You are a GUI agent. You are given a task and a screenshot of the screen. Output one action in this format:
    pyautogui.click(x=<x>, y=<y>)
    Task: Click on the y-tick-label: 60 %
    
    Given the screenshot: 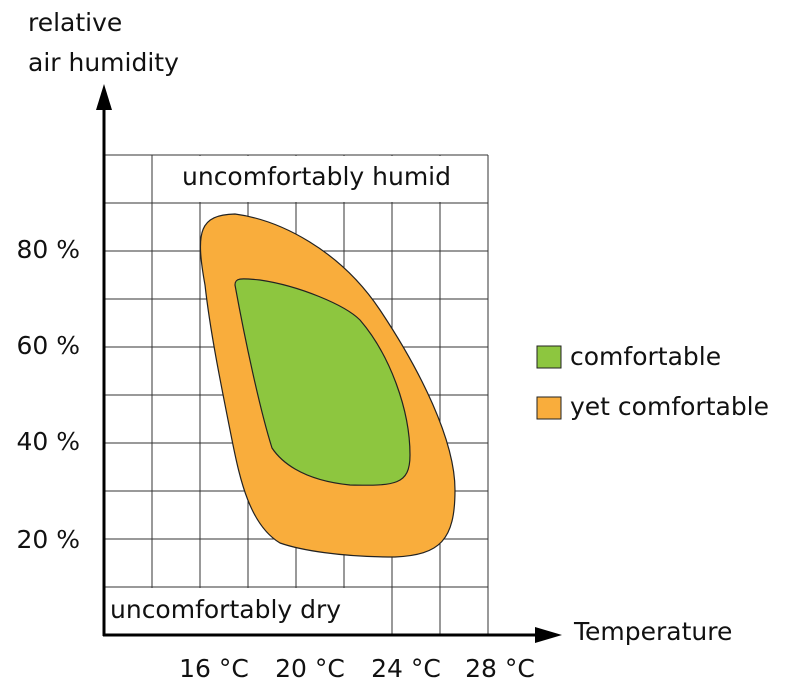 What is the action you would take?
    pyautogui.click(x=48, y=345)
    